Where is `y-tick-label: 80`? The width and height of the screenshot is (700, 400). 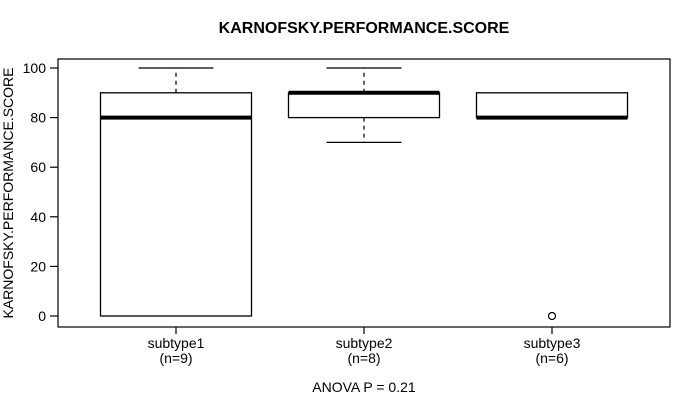 y-tick-label: 80 is located at coordinates (38, 118).